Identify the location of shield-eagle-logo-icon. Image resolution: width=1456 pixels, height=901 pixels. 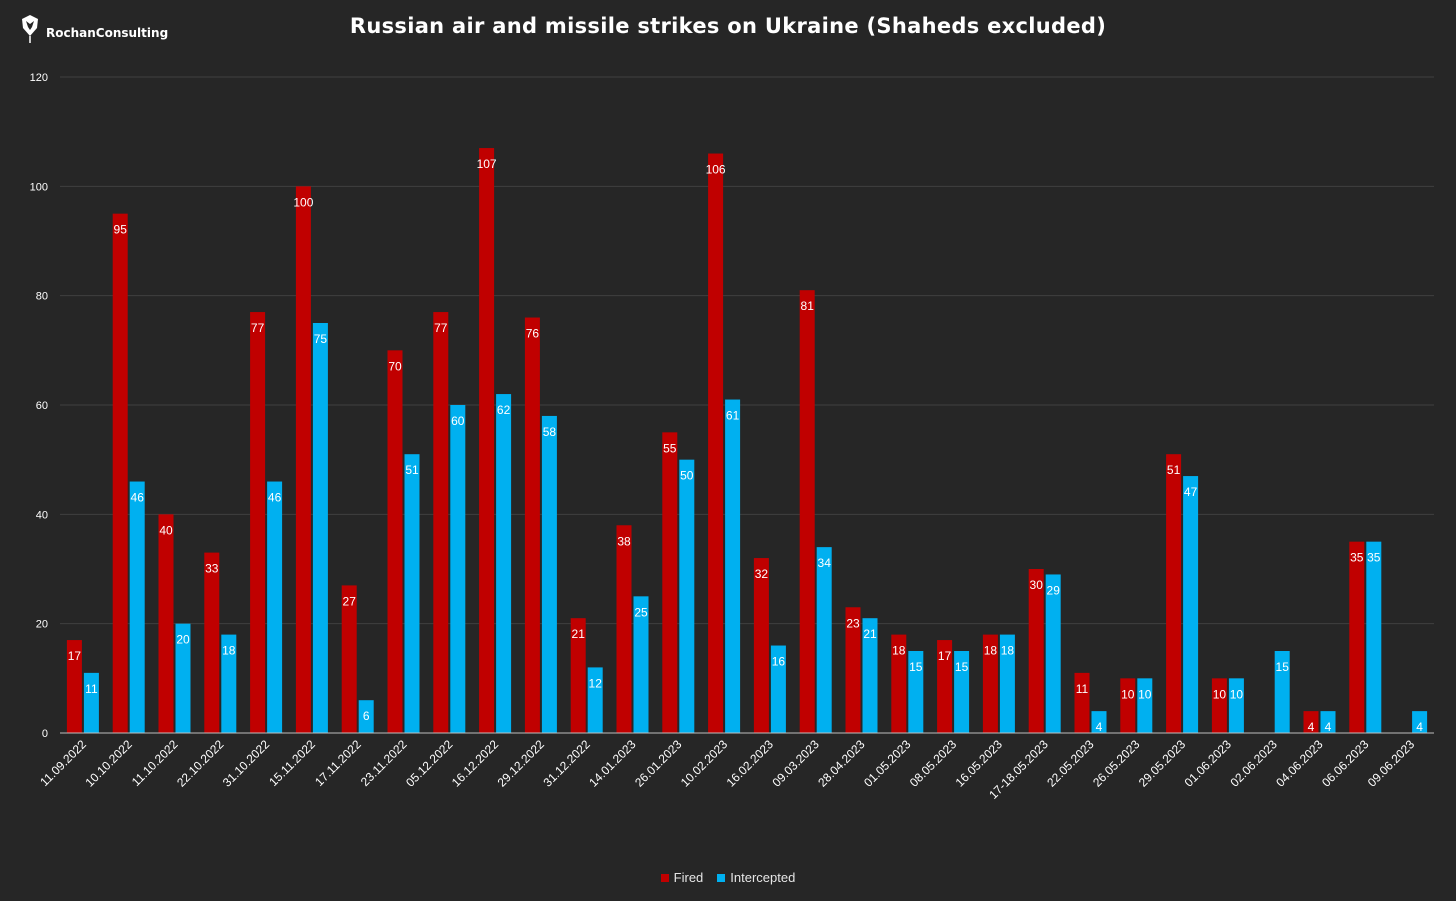
(30, 29).